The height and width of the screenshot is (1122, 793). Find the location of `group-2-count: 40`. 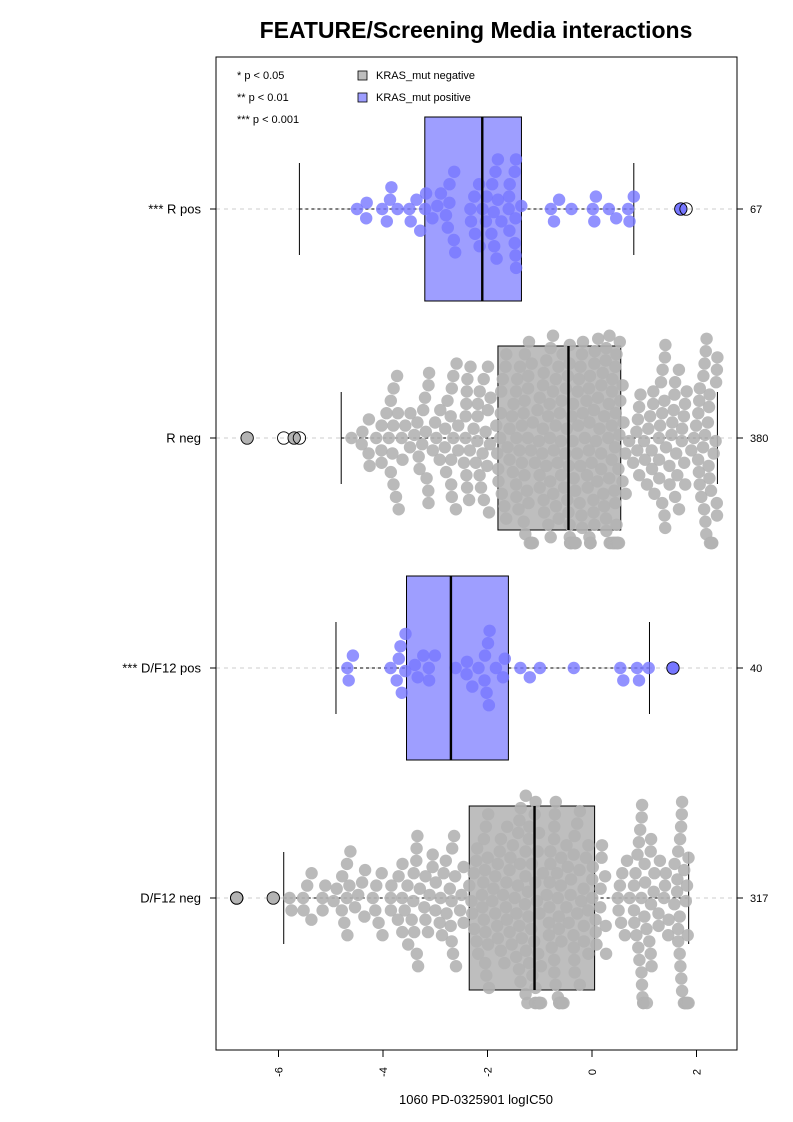

group-2-count: 40 is located at coordinates (756, 669).